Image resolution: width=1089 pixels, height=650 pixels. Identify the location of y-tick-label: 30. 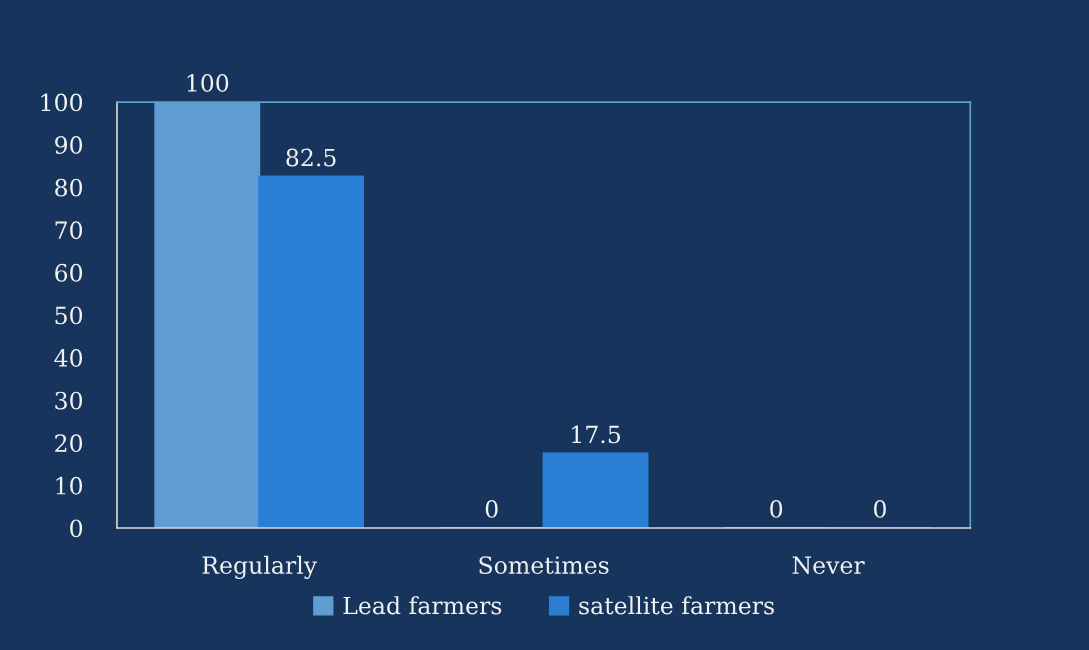
(69, 400).